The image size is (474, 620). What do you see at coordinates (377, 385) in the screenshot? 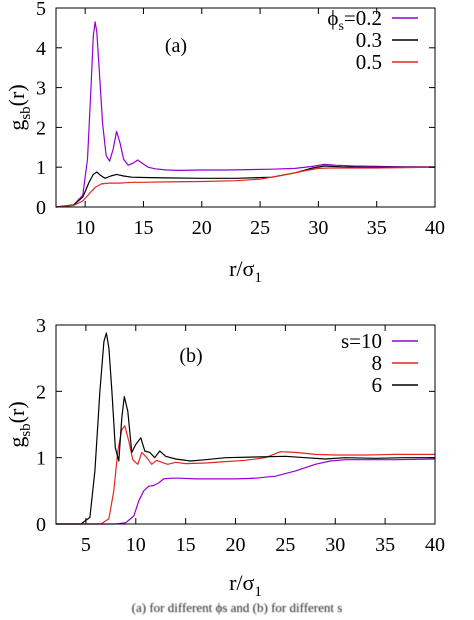
I see `legend-label-2: 6` at bounding box center [377, 385].